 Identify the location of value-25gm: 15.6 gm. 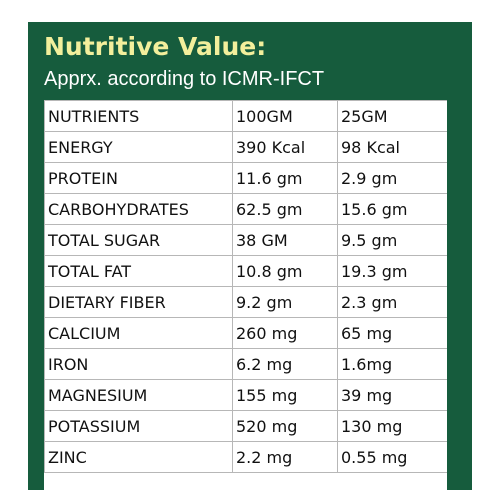
(392, 209).